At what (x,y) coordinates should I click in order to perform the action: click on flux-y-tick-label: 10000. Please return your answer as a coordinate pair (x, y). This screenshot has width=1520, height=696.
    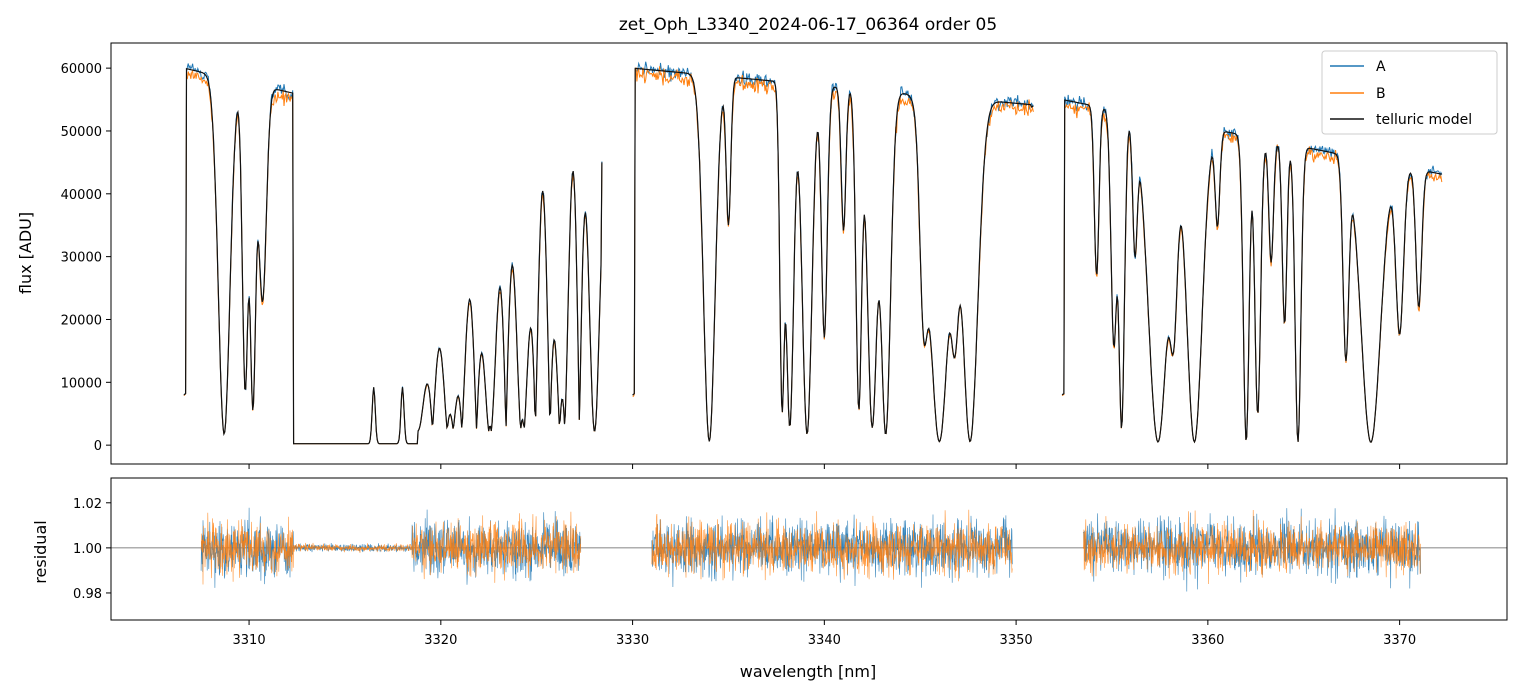
    Looking at the image, I should click on (81, 383).